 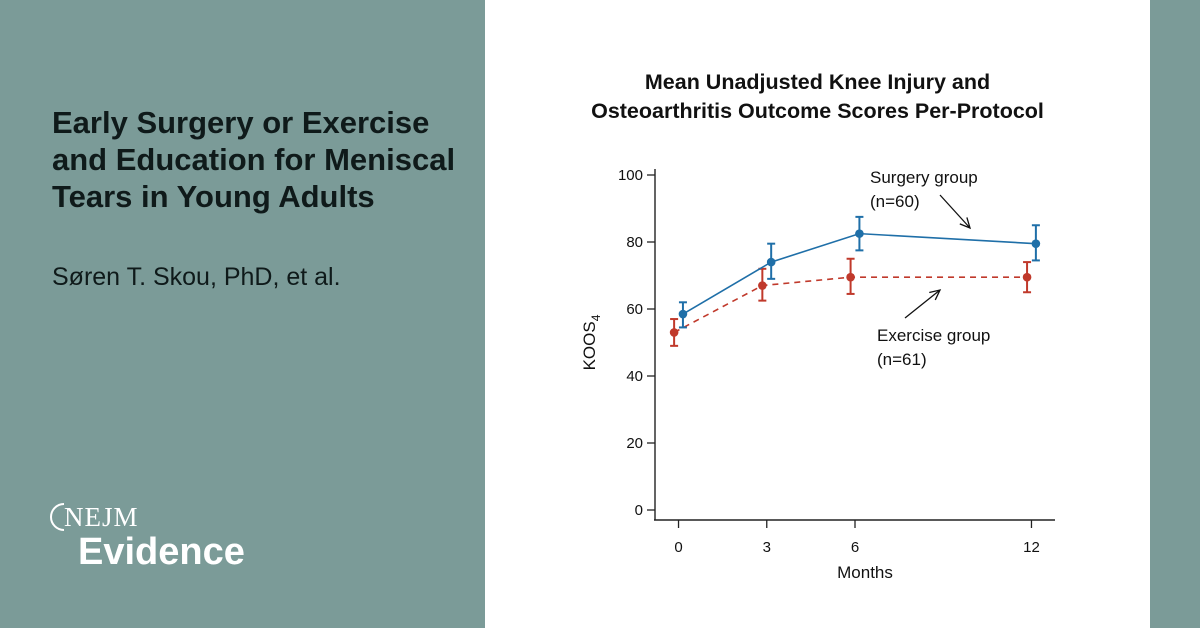 I want to click on y-tick-label-0: 0, so click(x=639, y=510).